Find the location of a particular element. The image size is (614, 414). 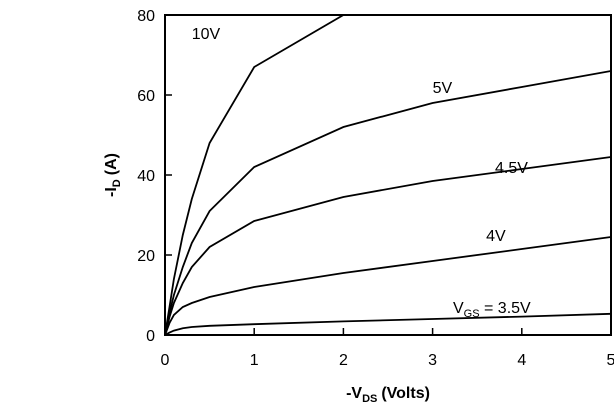

y-tick-label: 40 is located at coordinates (146, 176).